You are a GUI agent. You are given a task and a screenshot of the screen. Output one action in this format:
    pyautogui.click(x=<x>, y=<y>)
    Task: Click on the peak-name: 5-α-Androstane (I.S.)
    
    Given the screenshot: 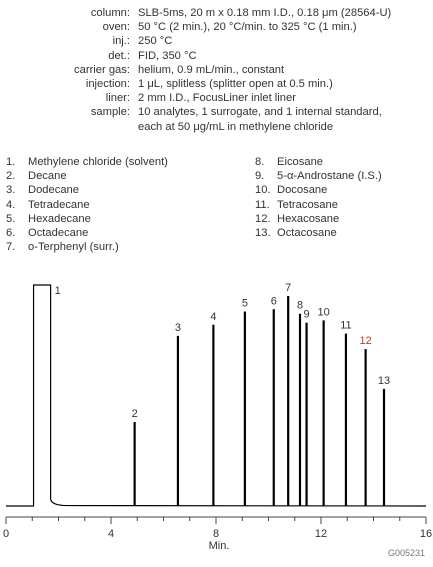 What is the action you would take?
    pyautogui.click(x=329, y=176)
    